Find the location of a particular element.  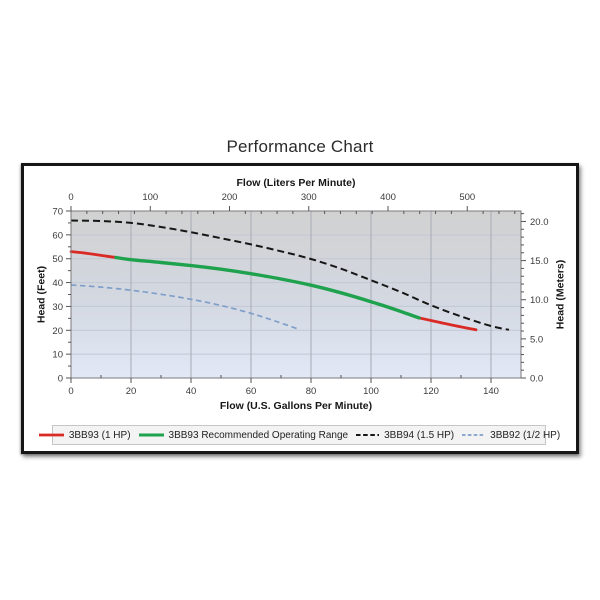

tick-label: 5.0 is located at coordinates (536, 339).